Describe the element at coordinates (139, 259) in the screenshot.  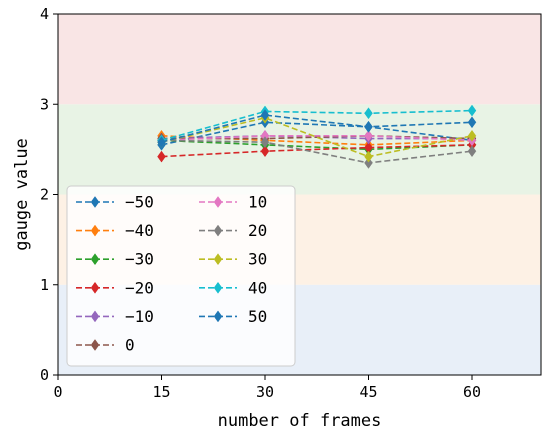
I see `legend-label: −30` at that location.